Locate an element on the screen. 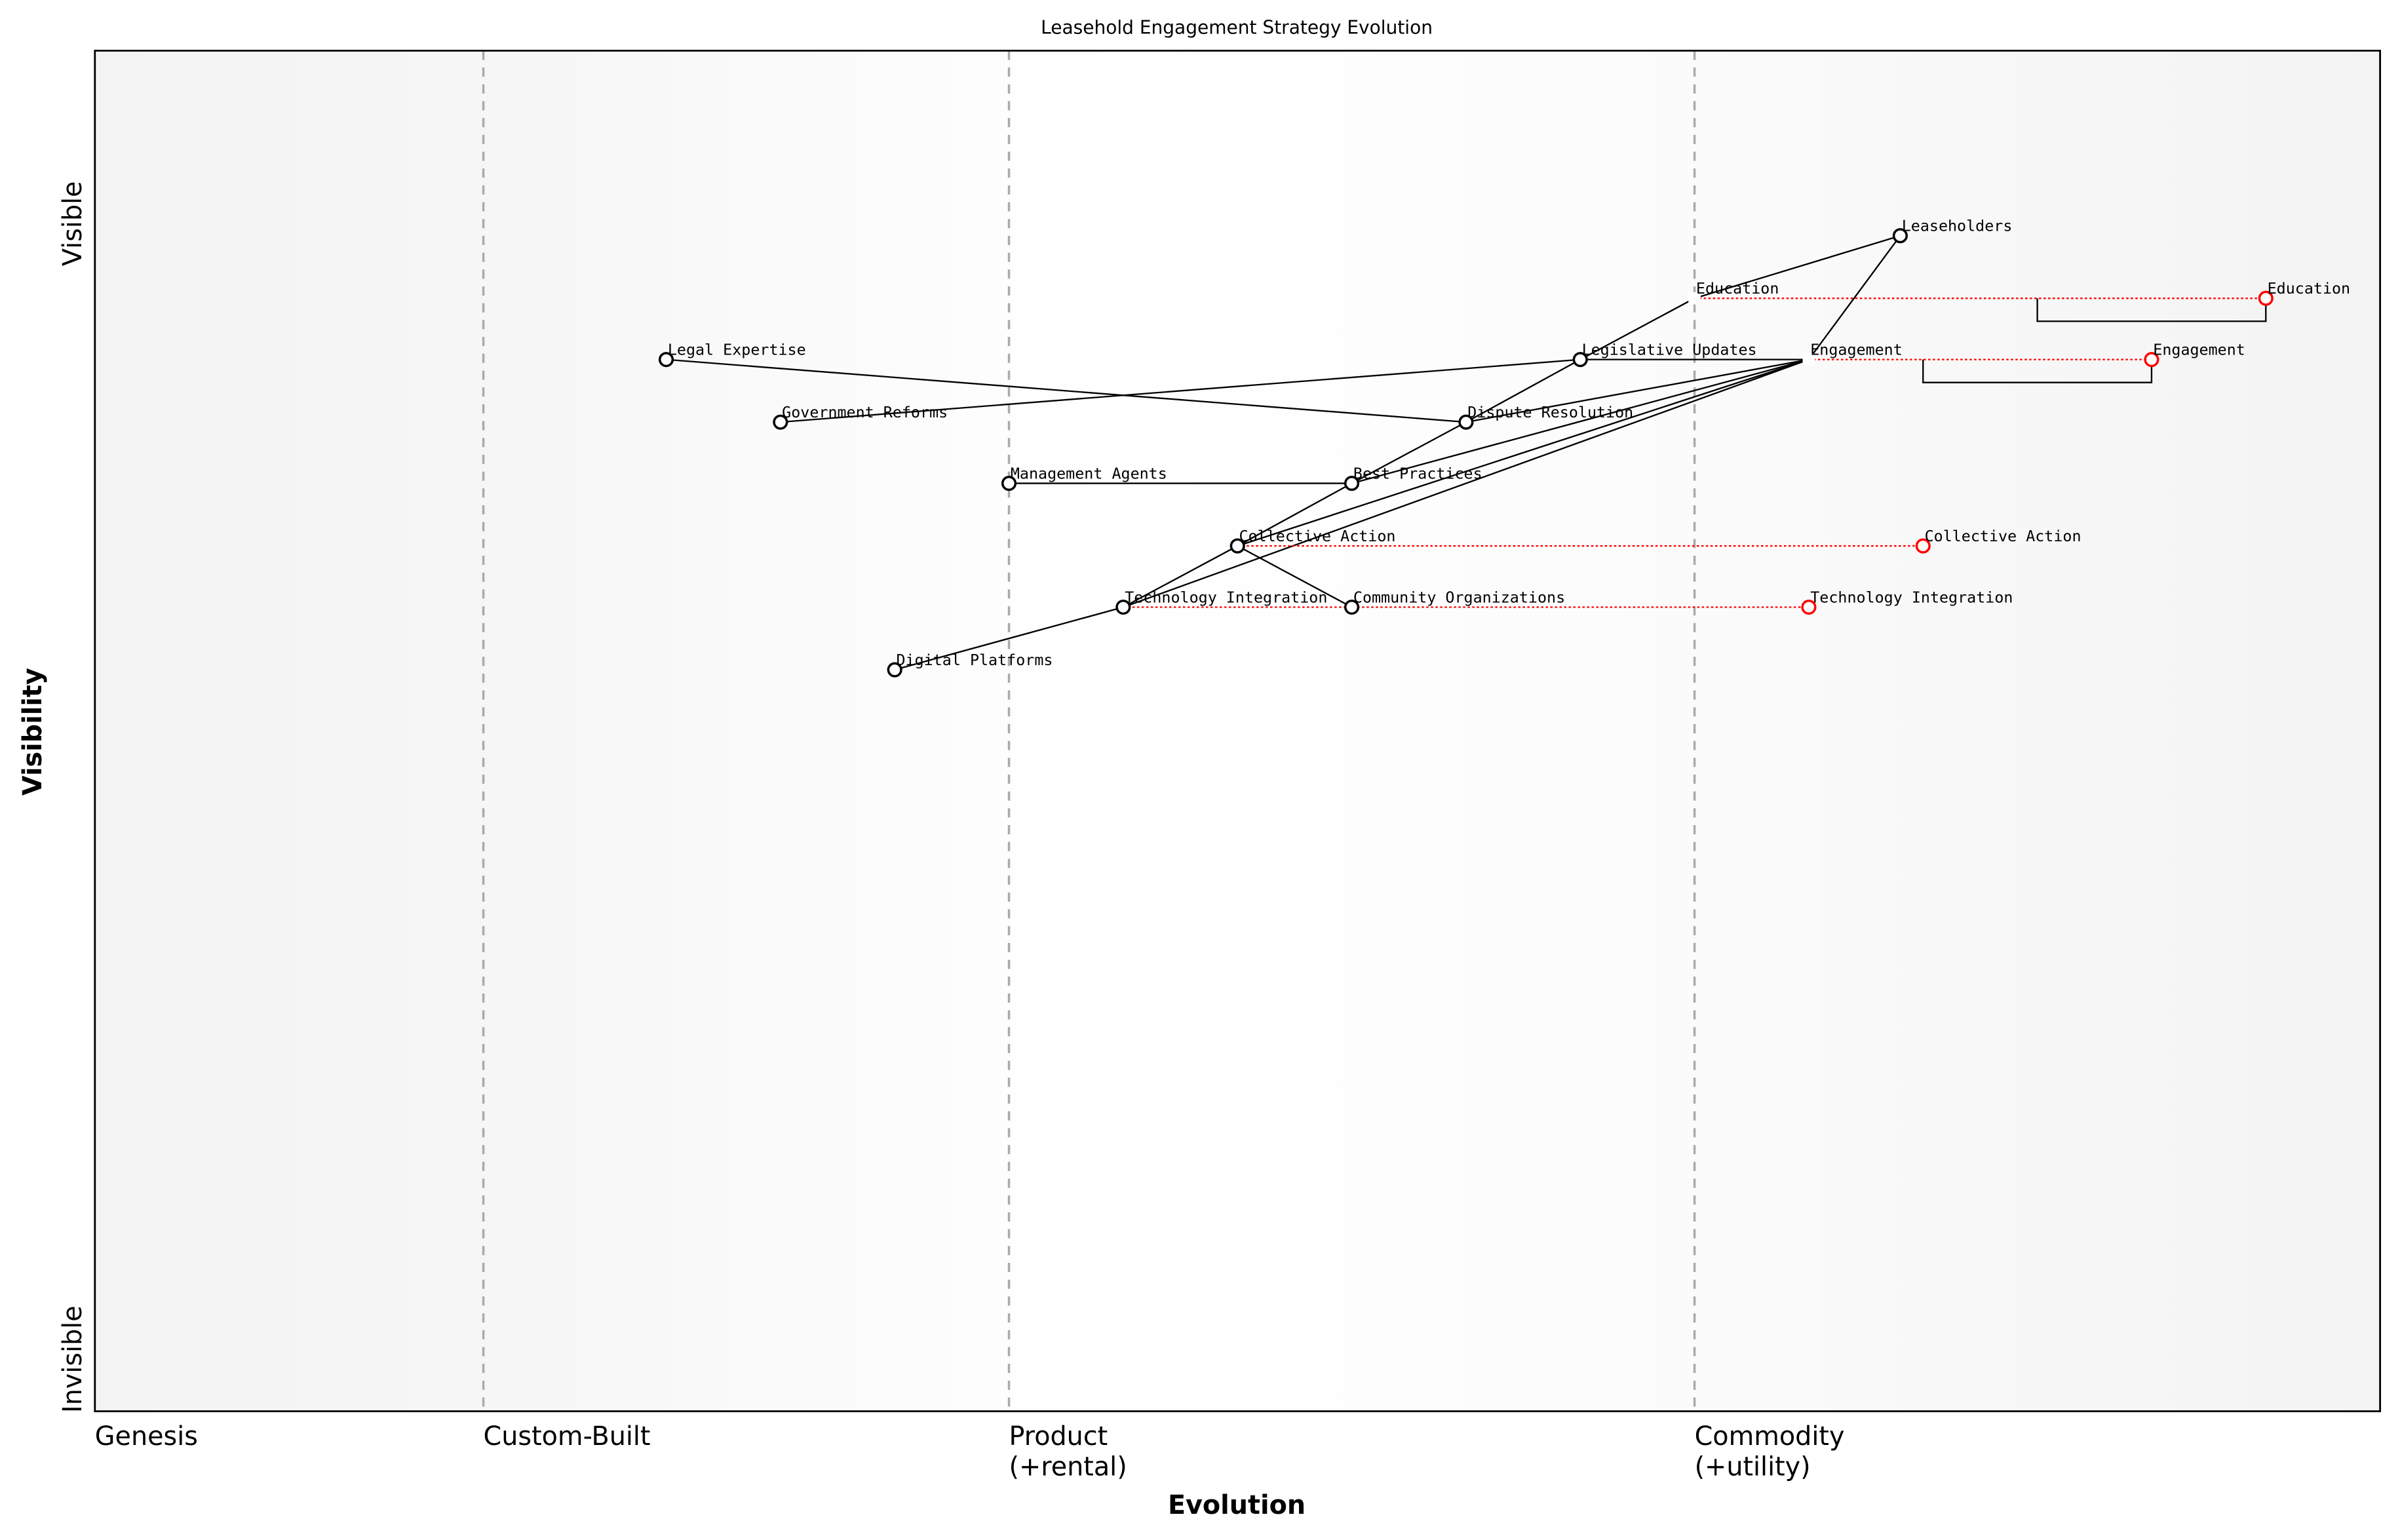 The width and height of the screenshot is (2400, 1540). y-tick-visible: Visible is located at coordinates (73, 223).